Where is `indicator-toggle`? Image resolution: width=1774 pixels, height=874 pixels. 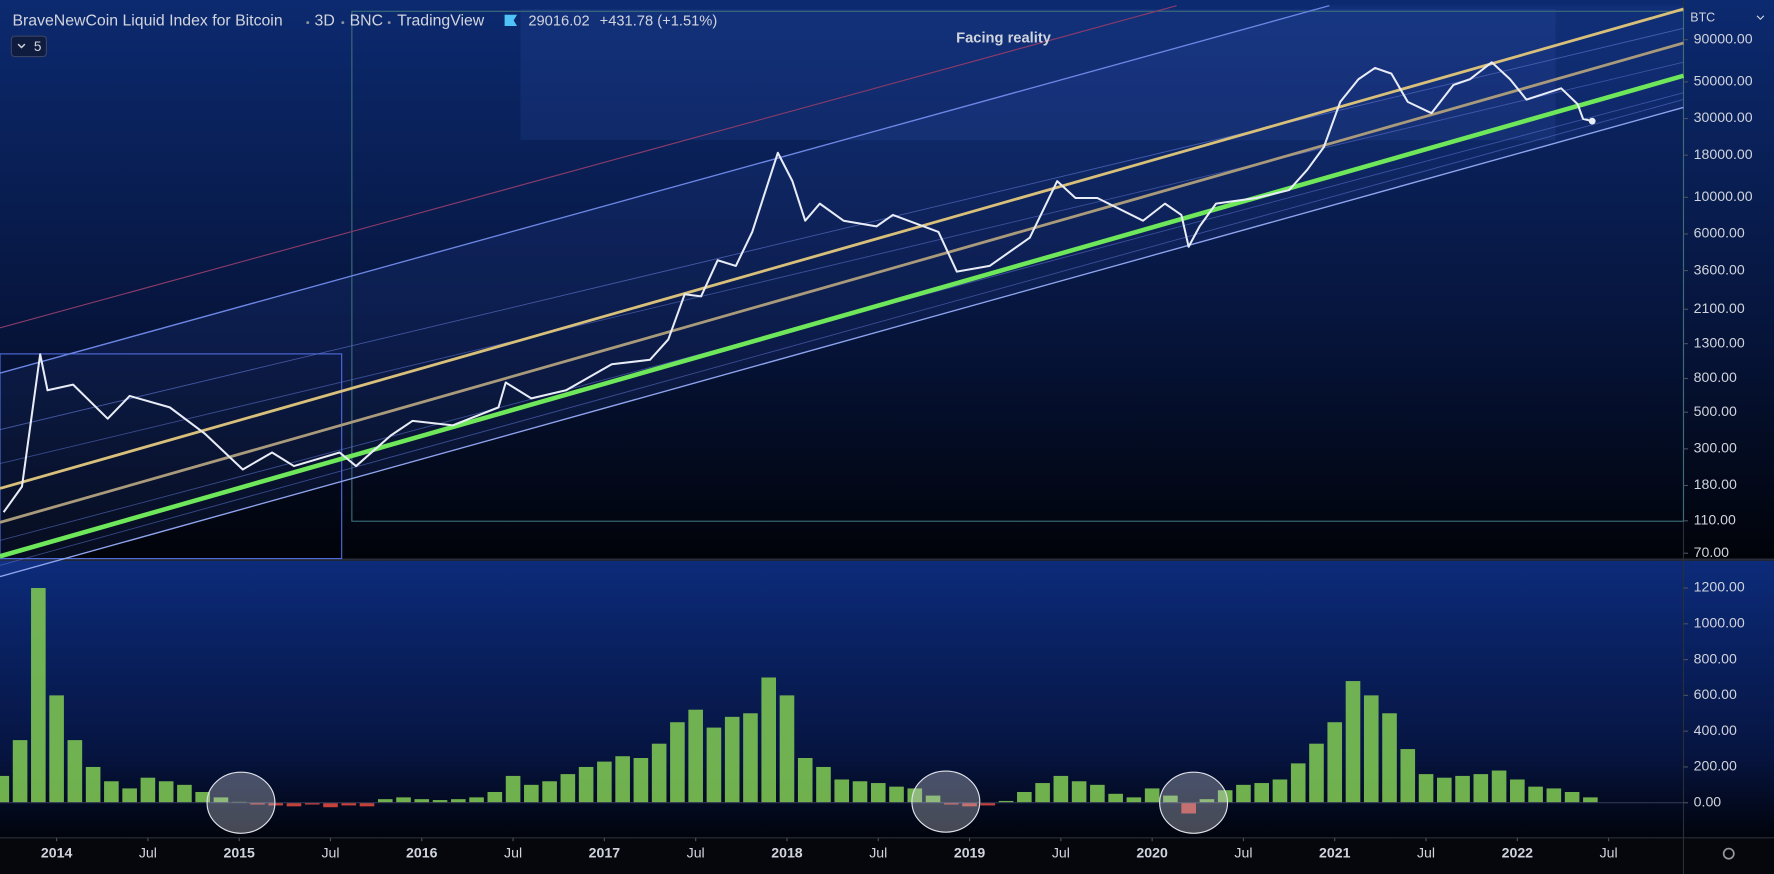 indicator-toggle is located at coordinates (28, 46).